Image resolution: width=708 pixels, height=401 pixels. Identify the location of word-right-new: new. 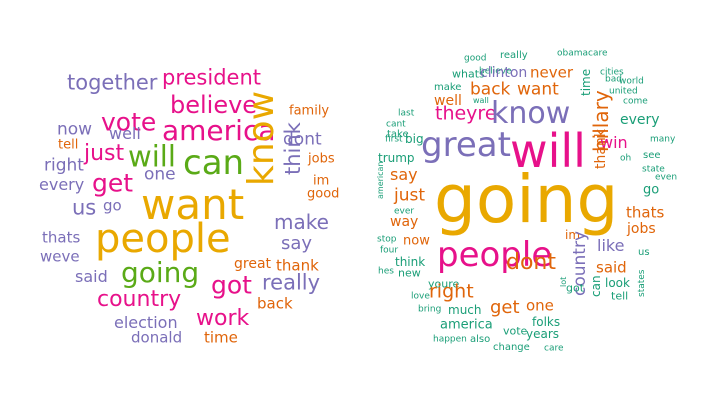
(409, 273).